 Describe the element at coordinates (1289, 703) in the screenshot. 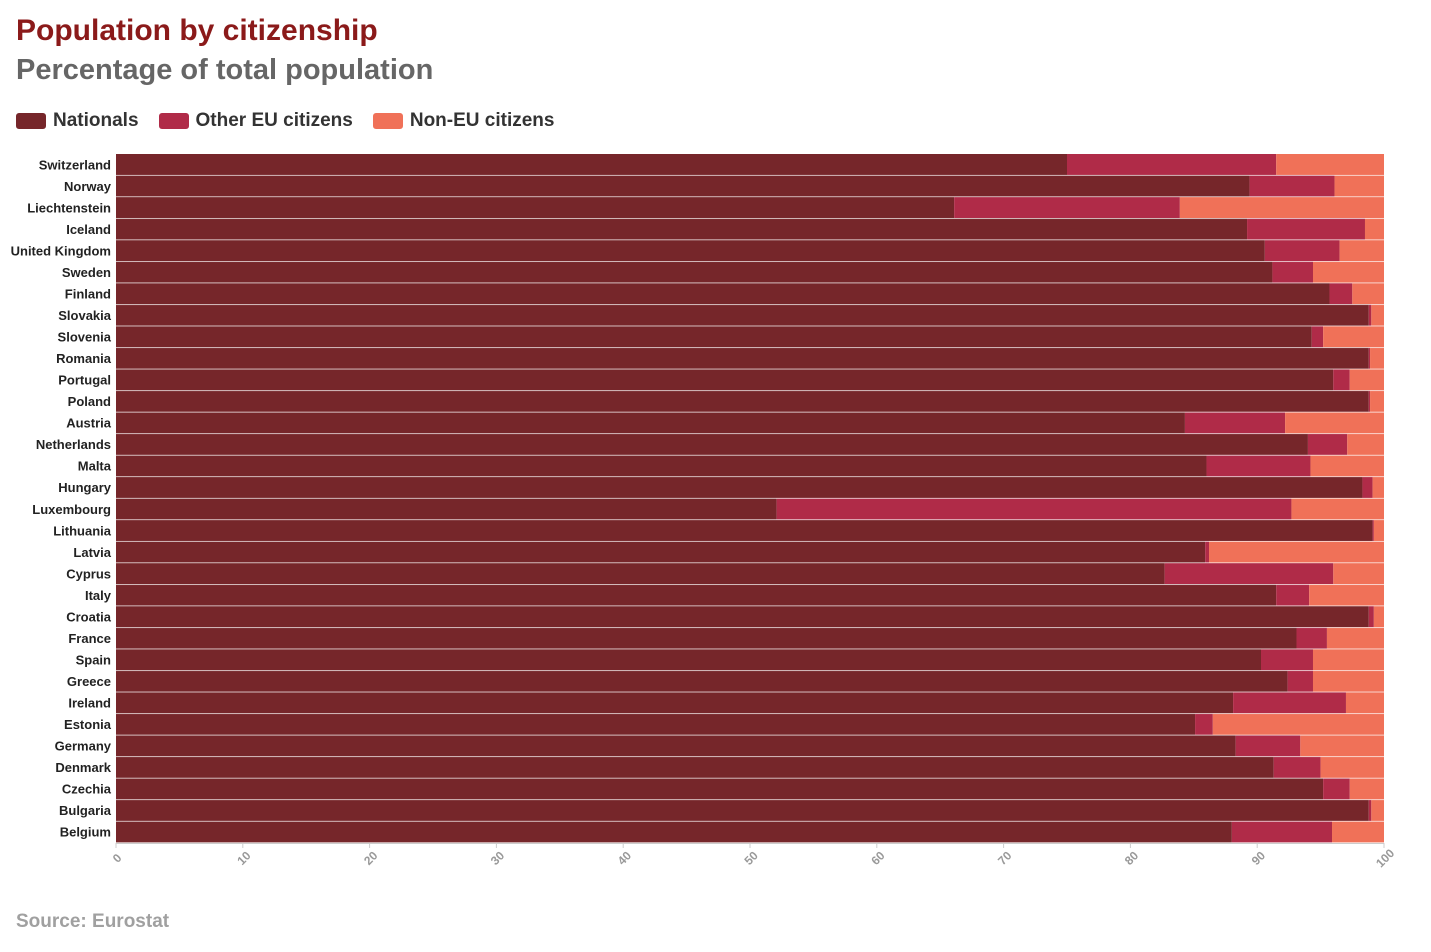

I see `bar-ireland-other-eu` at that location.